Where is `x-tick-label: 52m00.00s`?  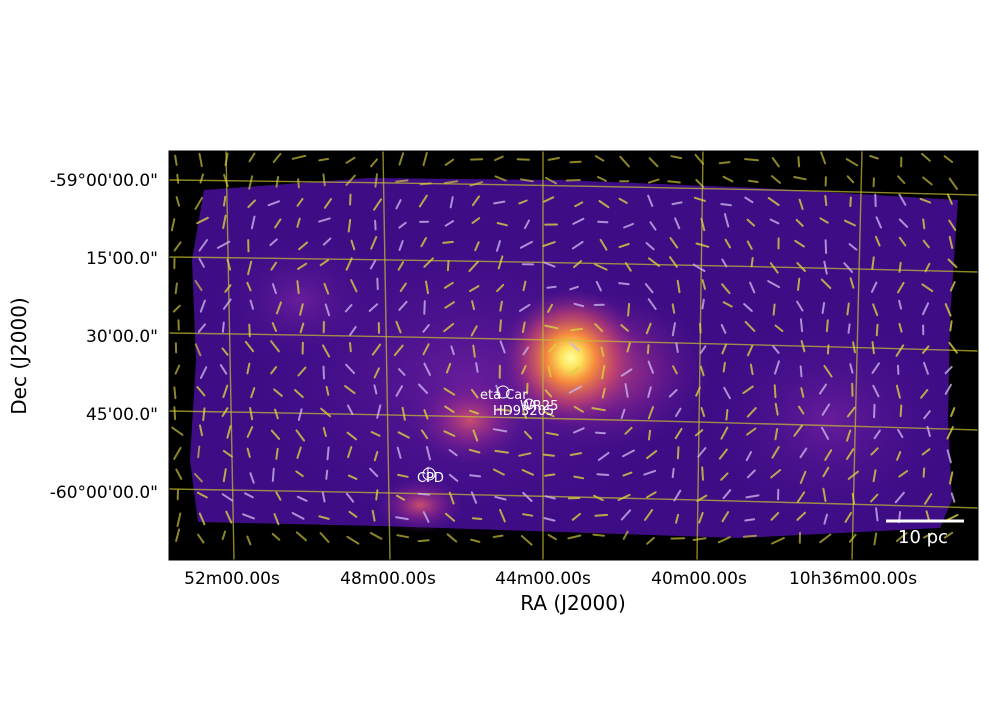 x-tick-label: 52m00.00s is located at coordinates (232, 579).